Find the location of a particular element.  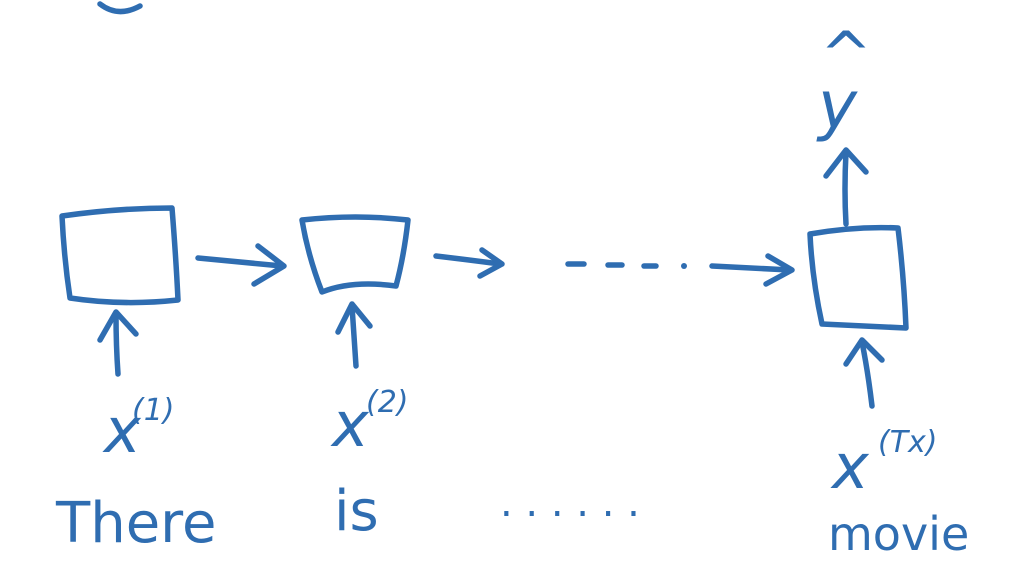

input-2-symbol: x is located at coordinates (350, 424).